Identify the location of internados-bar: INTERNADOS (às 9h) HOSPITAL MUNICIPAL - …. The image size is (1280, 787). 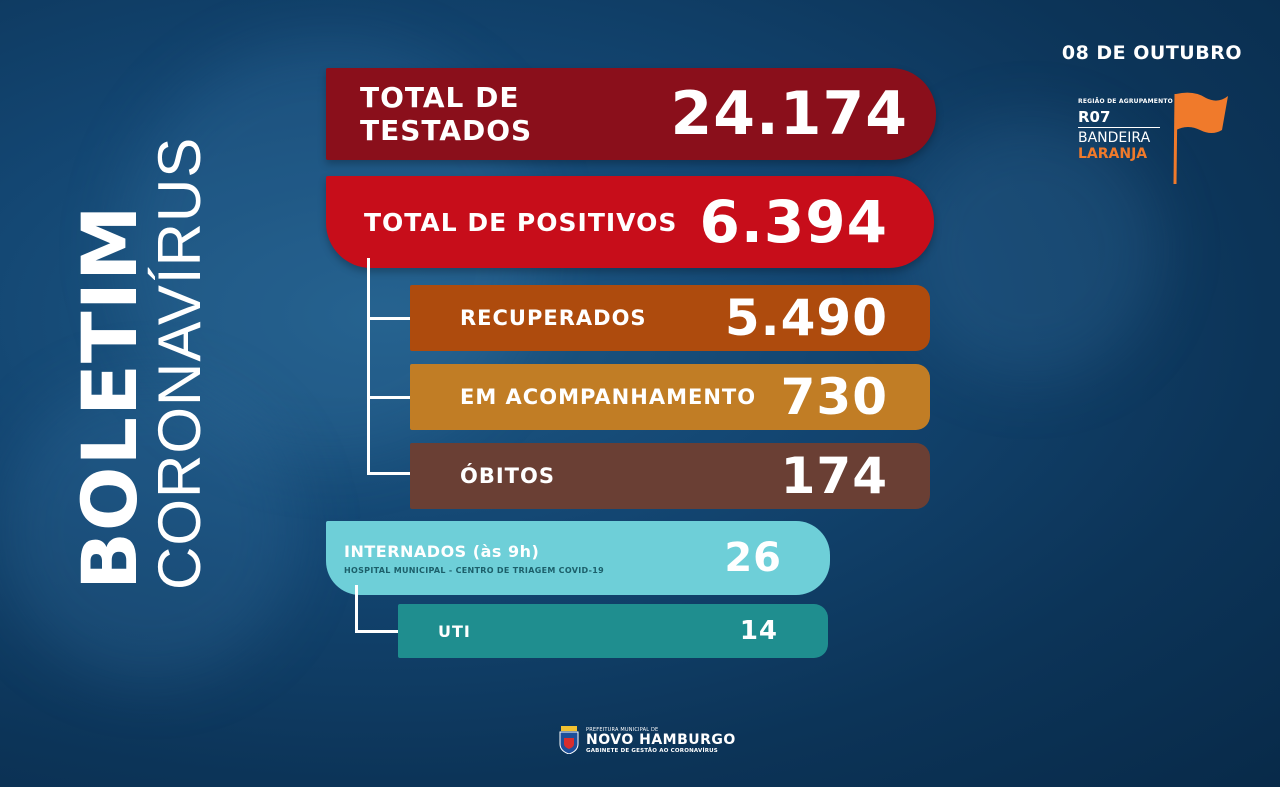
(578, 558).